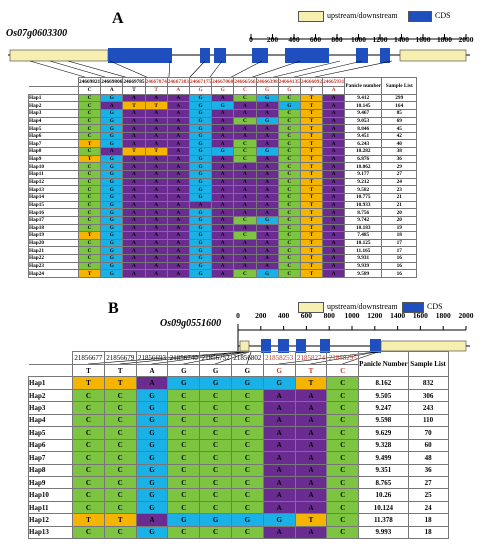 This screenshot has height=550, width=494. I want to click on reference-allele-cell: G, so click(200, 90).